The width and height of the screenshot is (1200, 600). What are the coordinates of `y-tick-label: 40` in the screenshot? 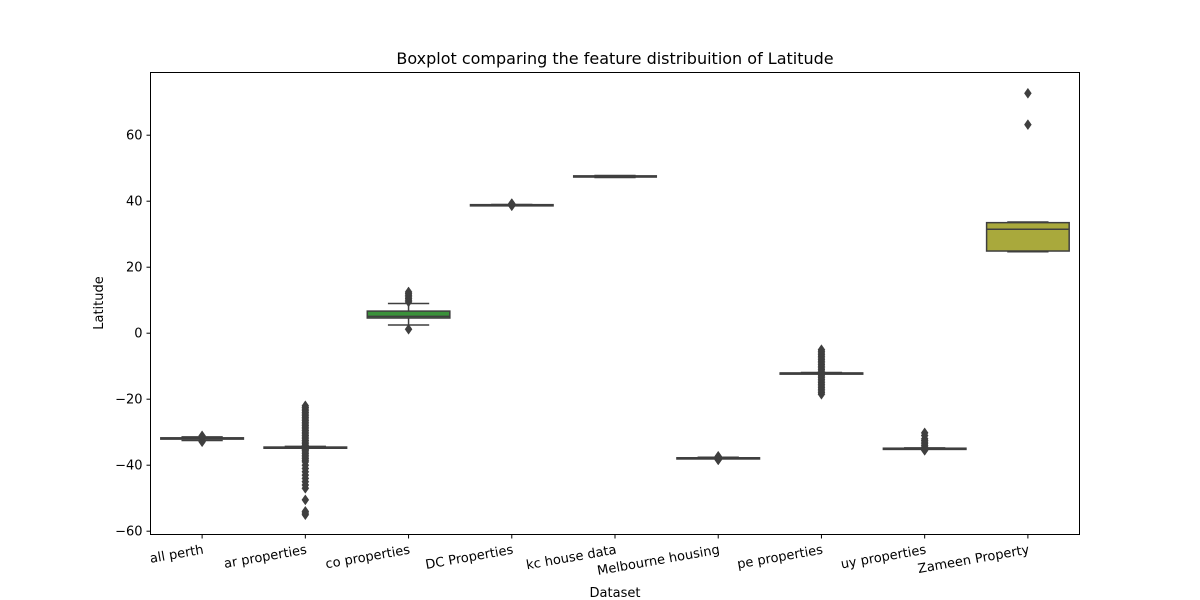 It's located at (134, 202).